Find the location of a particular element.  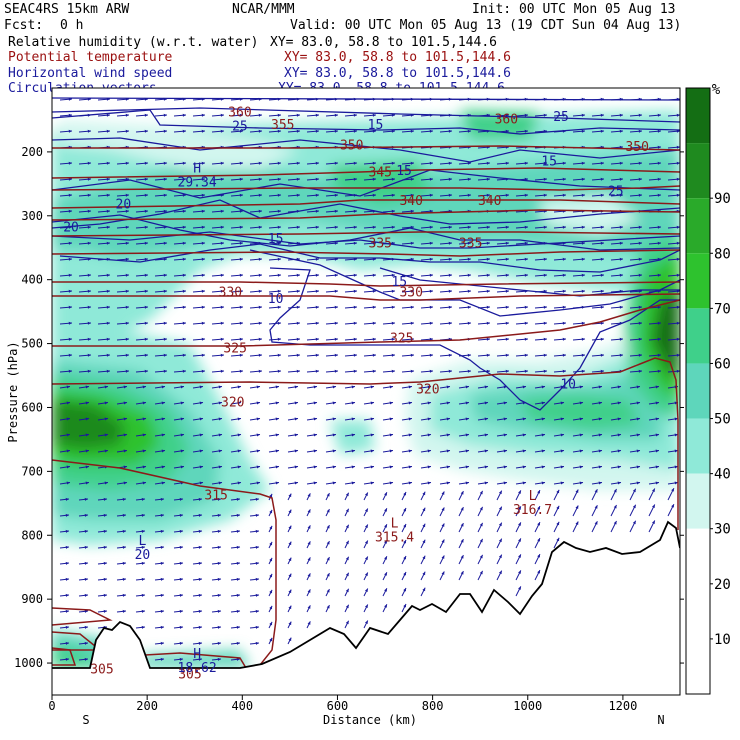

colorbar-tick-label: 80 is located at coordinates (722, 254).